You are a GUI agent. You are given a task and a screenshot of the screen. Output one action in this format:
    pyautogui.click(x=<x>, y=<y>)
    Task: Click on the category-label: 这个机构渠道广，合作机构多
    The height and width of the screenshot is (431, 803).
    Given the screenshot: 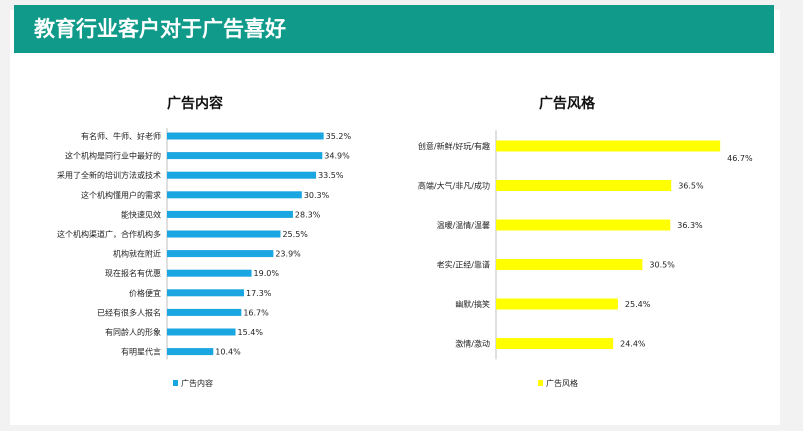 What is the action you would take?
    pyautogui.click(x=109, y=234)
    